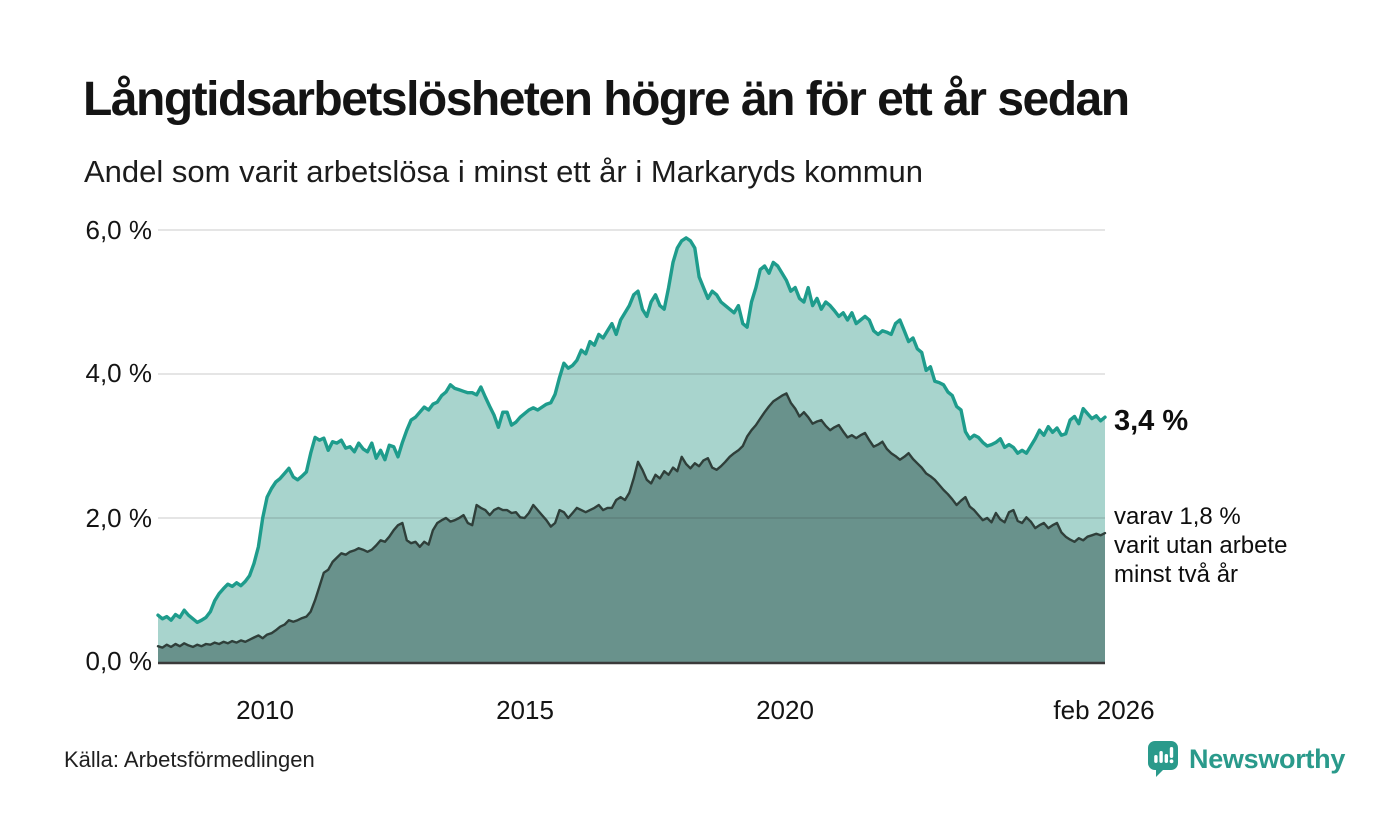 The image size is (1400, 840). I want to click on newsworthy-chart-bubble-icon, so click(1163, 759).